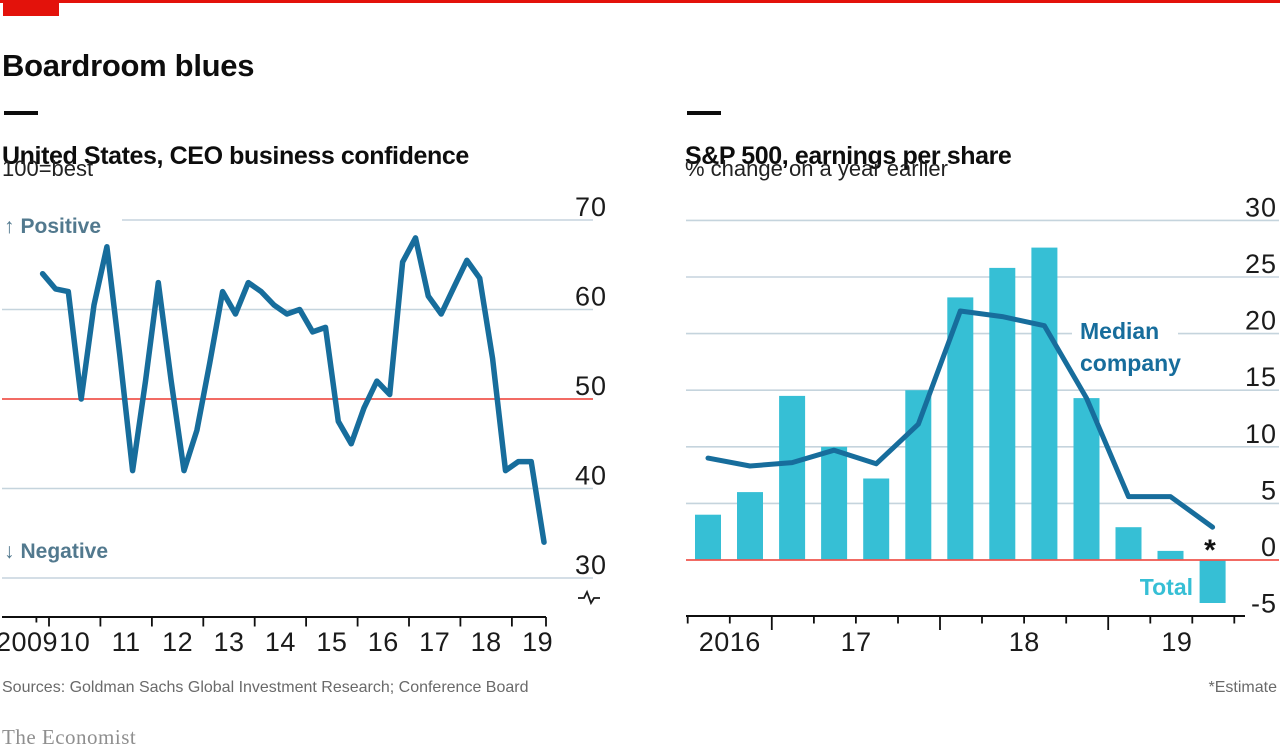  Describe the element at coordinates (61, 226) in the screenshot. I see `positive-annotation-text: Positive` at that location.